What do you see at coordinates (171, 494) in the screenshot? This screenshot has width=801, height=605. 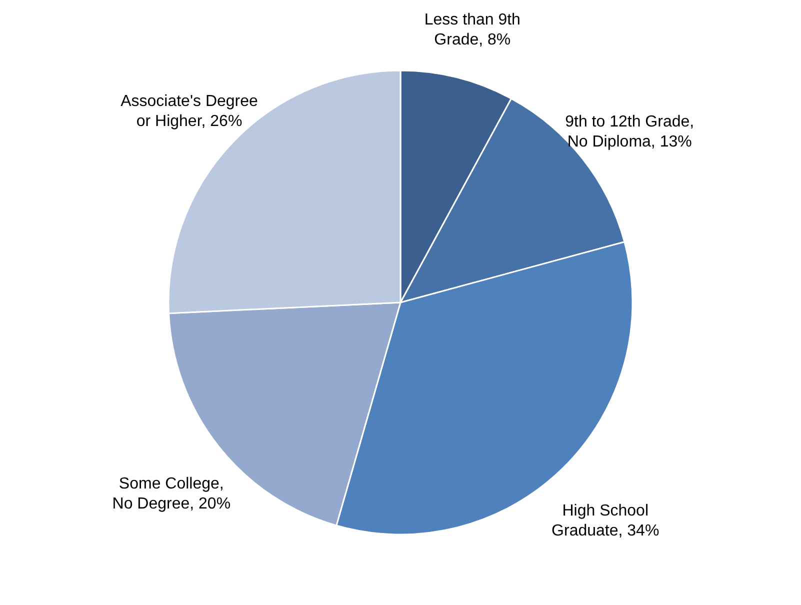 I see `slice-label: Some College, No Degree, 20%` at bounding box center [171, 494].